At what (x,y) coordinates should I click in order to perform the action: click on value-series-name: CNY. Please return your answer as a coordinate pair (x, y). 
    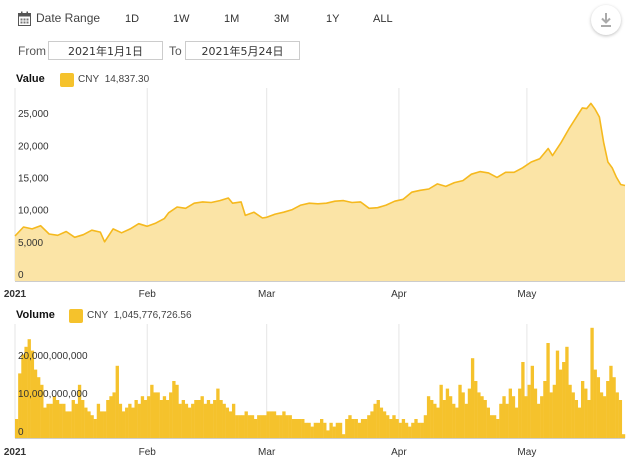
    Looking at the image, I should click on (89, 79).